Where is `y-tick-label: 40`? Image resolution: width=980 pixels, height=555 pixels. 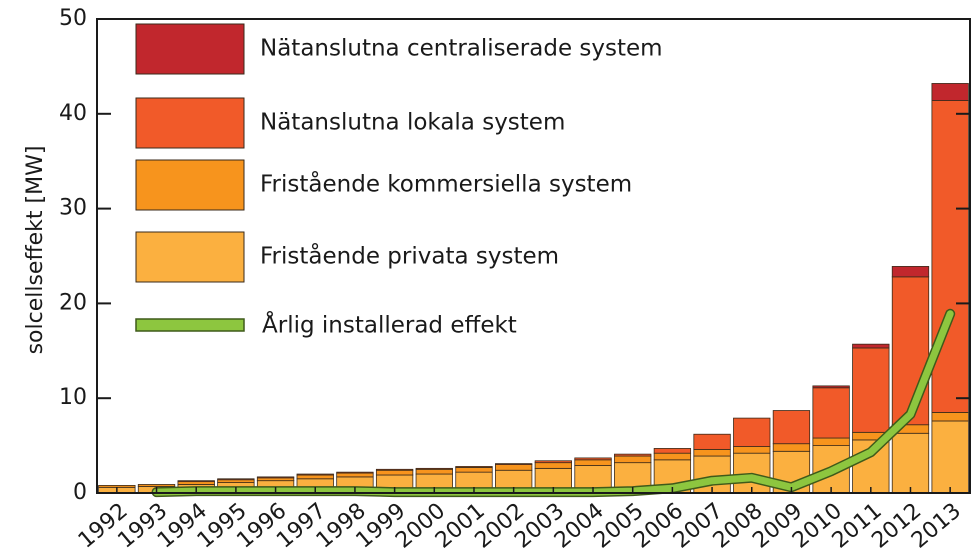 y-tick-label: 40 is located at coordinates (73, 113).